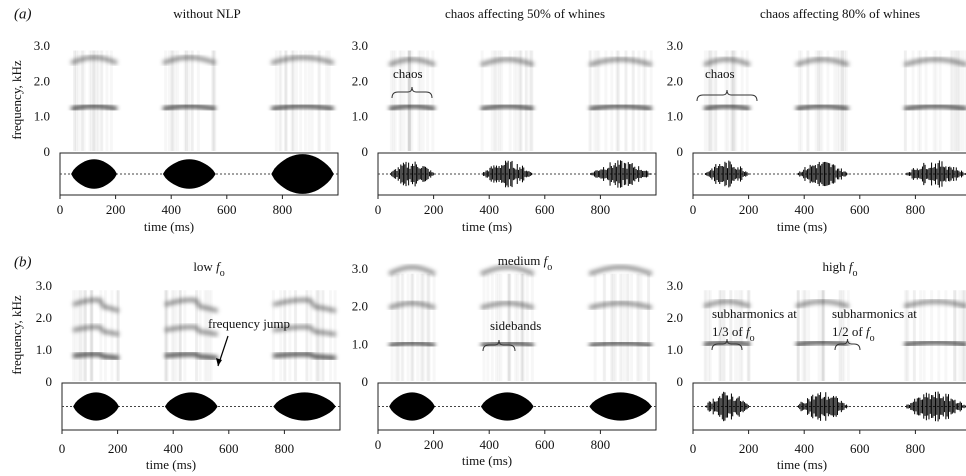  What do you see at coordinates (23, 14) in the screenshot?
I see `panel-label: (a)` at bounding box center [23, 14].